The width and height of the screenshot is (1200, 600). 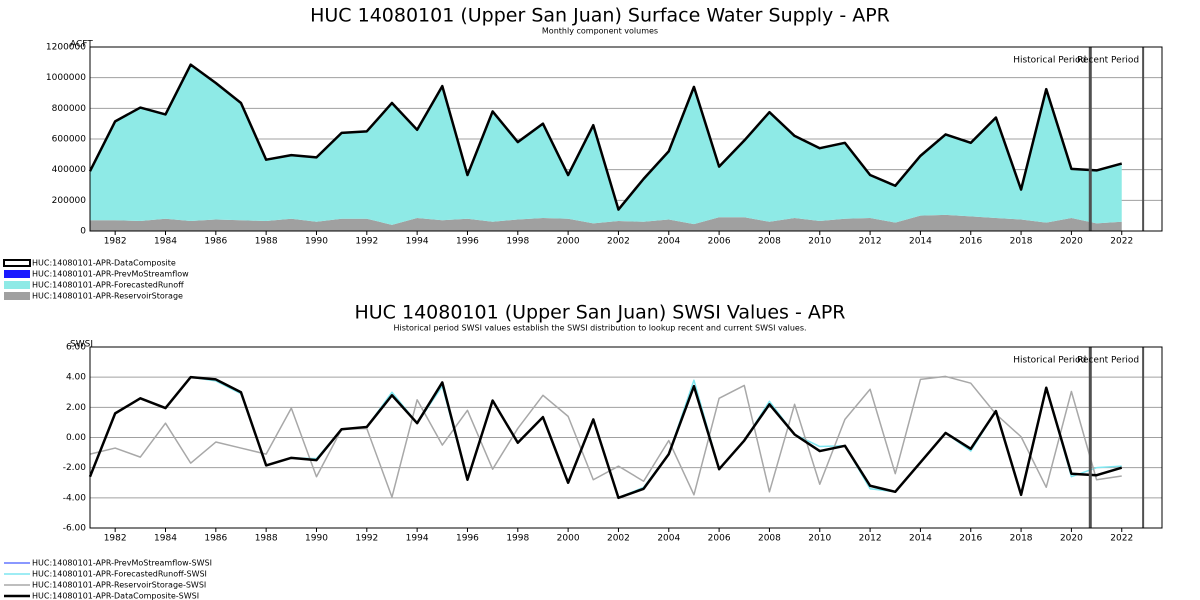 I want to click on chart-subtitle: Monthly component volumes, so click(x=600, y=31).